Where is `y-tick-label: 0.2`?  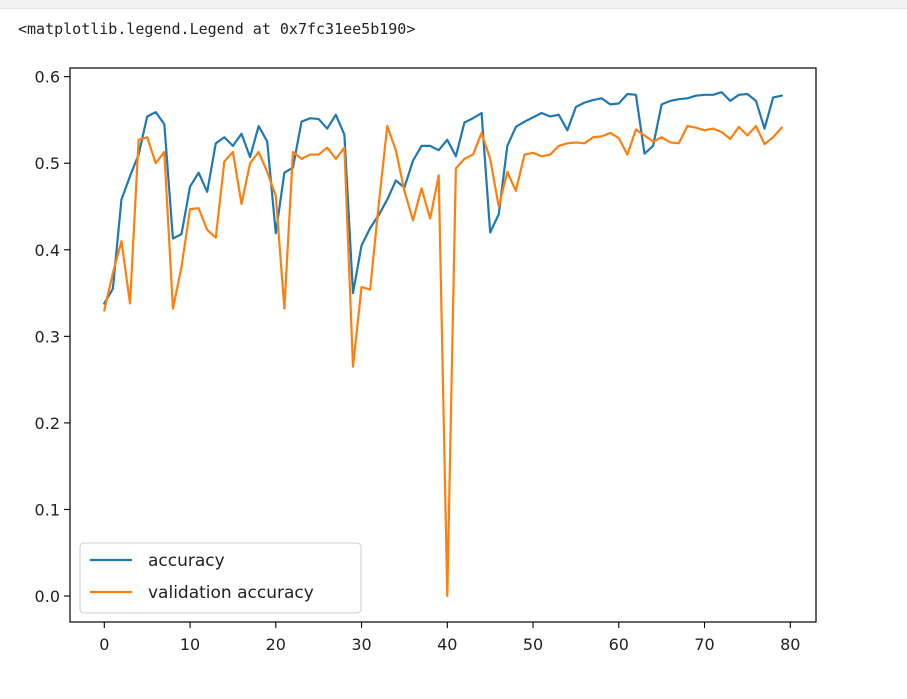
y-tick-label: 0.2 is located at coordinates (47, 423).